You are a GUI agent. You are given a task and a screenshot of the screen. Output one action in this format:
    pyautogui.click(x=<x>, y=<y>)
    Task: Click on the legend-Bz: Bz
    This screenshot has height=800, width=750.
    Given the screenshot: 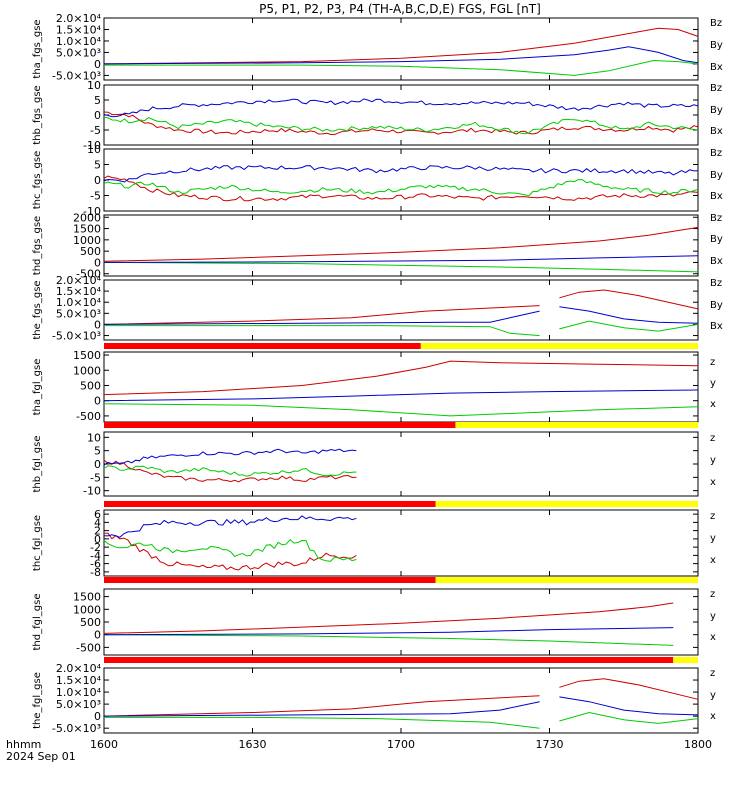 What is the action you would take?
    pyautogui.click(x=716, y=283)
    